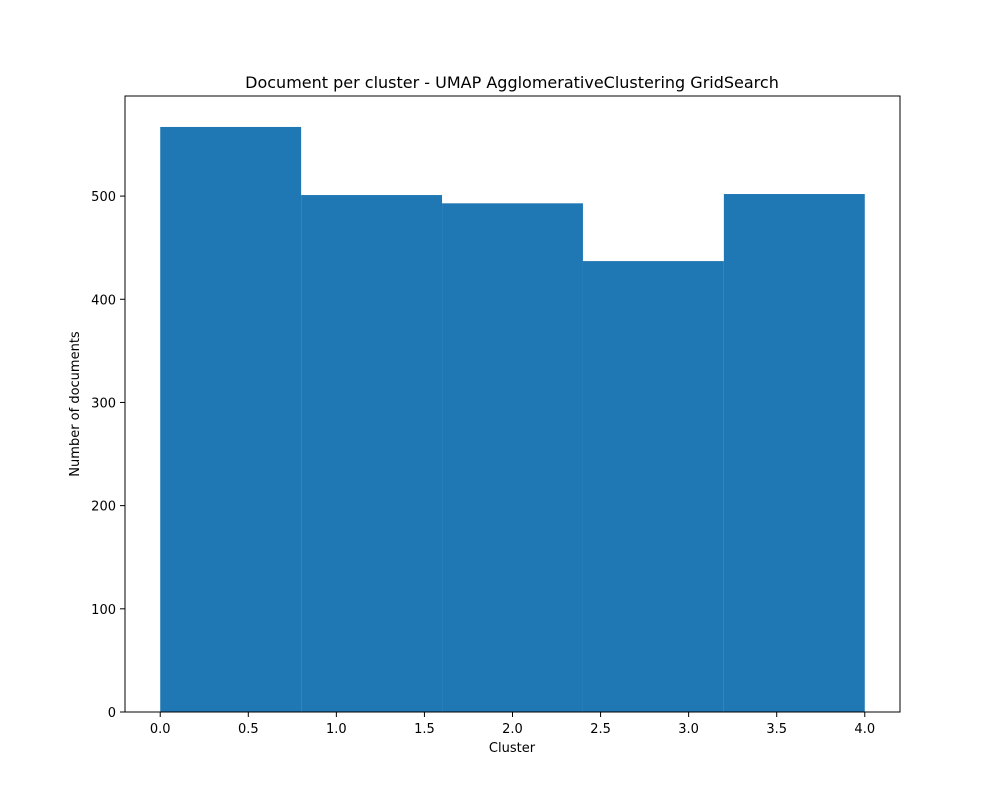 The image size is (1000, 800). What do you see at coordinates (103, 300) in the screenshot?
I see `y-tick-label: 400` at bounding box center [103, 300].